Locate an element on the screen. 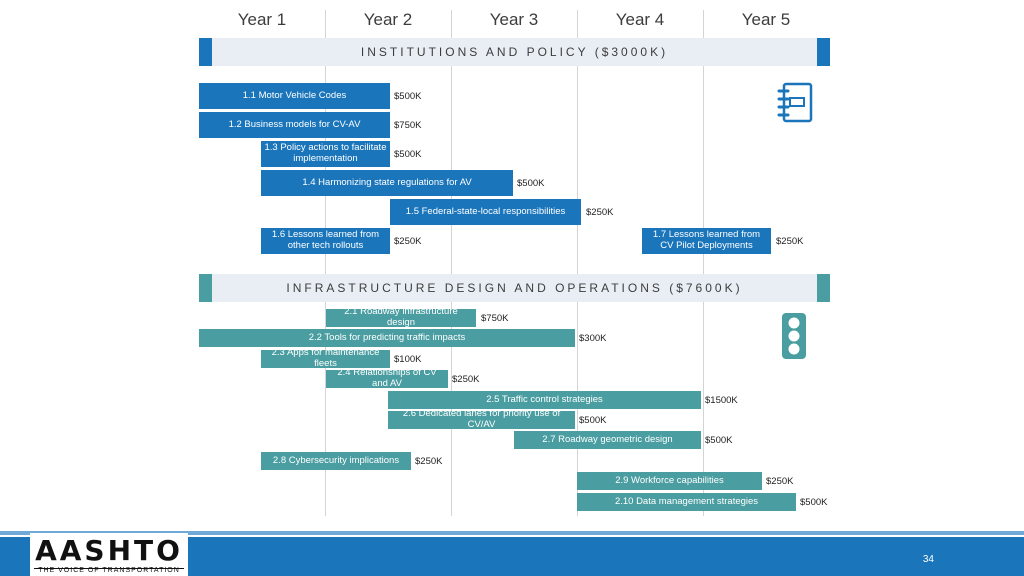  task-bar-2-7: 2.7 Roadway geometric design is located at coordinates (607, 440).